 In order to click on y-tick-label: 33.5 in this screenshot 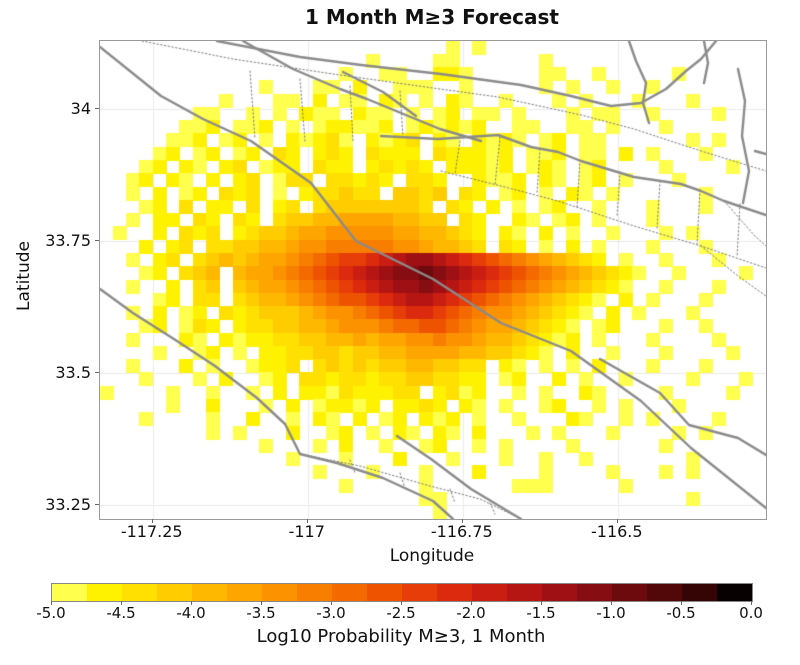, I will do `click(73, 373)`.